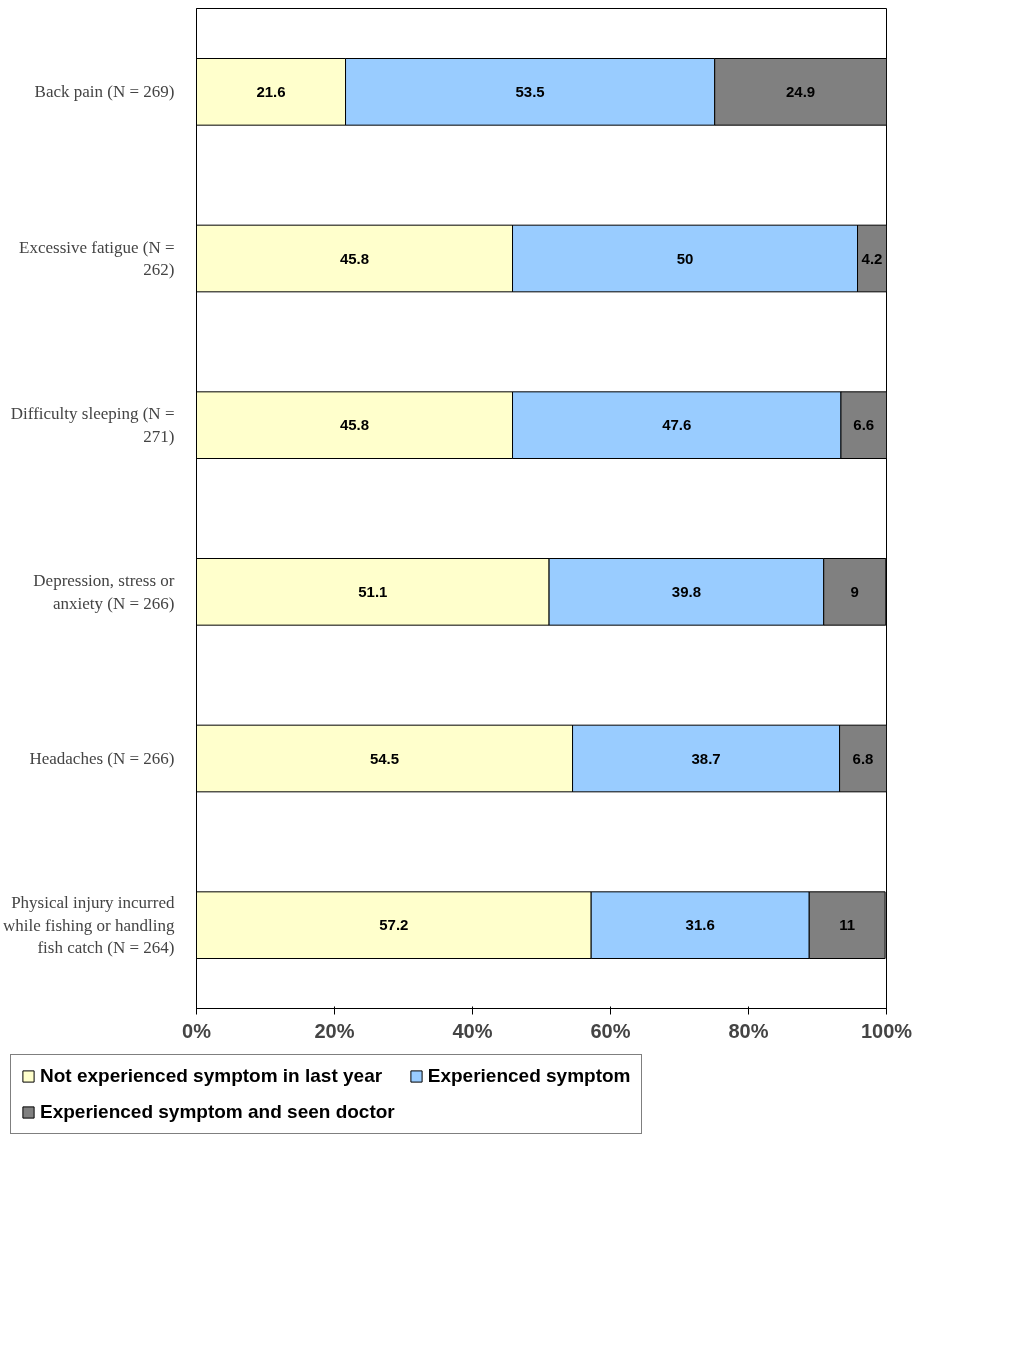 This screenshot has height=1345, width=1021. What do you see at coordinates (700, 925) in the screenshot?
I see `data-label: 31.6` at bounding box center [700, 925].